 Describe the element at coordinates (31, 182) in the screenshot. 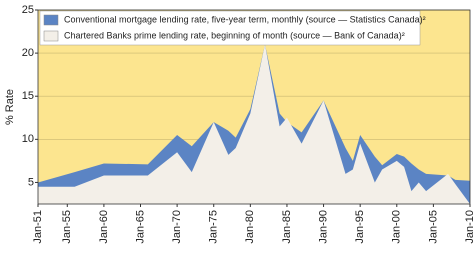

I see `y-tick-label: 5` at that location.